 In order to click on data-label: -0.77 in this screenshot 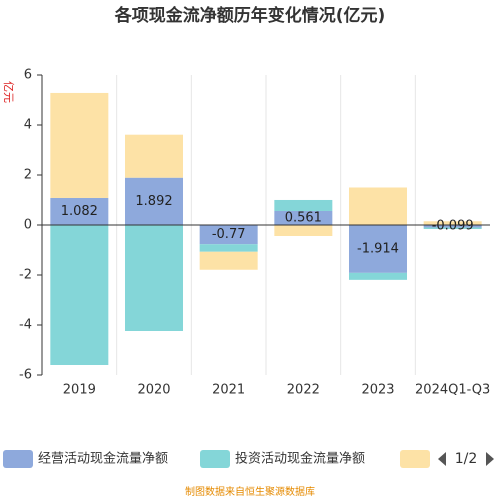, I will do `click(229, 234)`.